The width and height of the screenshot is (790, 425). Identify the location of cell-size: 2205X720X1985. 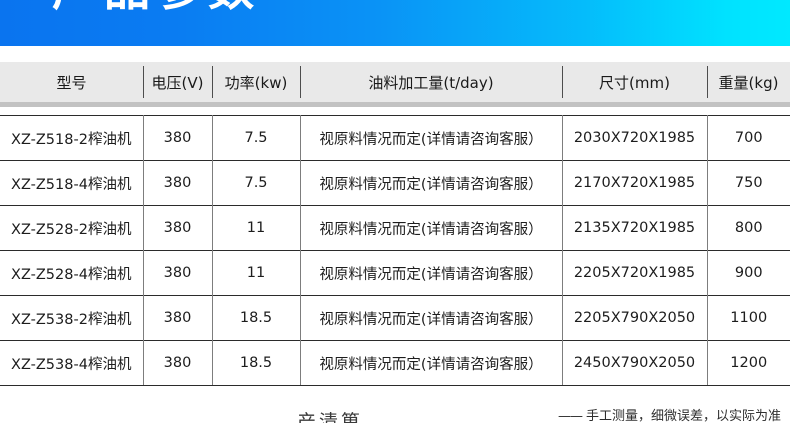
(635, 273).